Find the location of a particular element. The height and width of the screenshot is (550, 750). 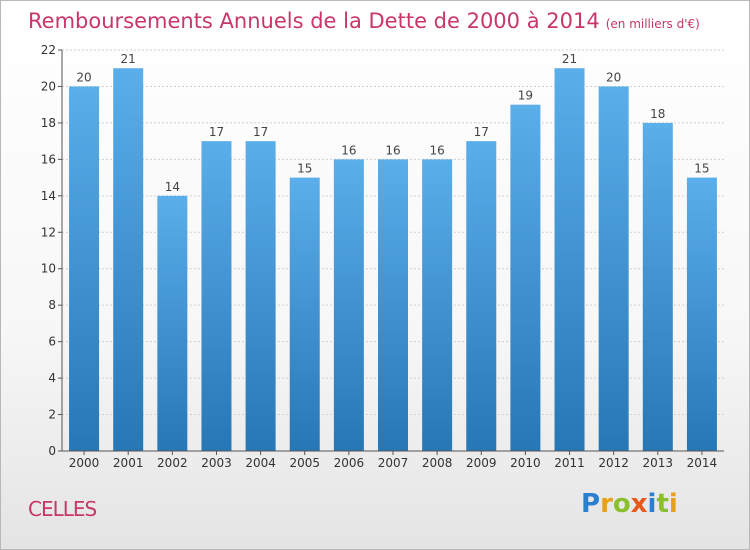

y-tick-label: 22 is located at coordinates (48, 50).